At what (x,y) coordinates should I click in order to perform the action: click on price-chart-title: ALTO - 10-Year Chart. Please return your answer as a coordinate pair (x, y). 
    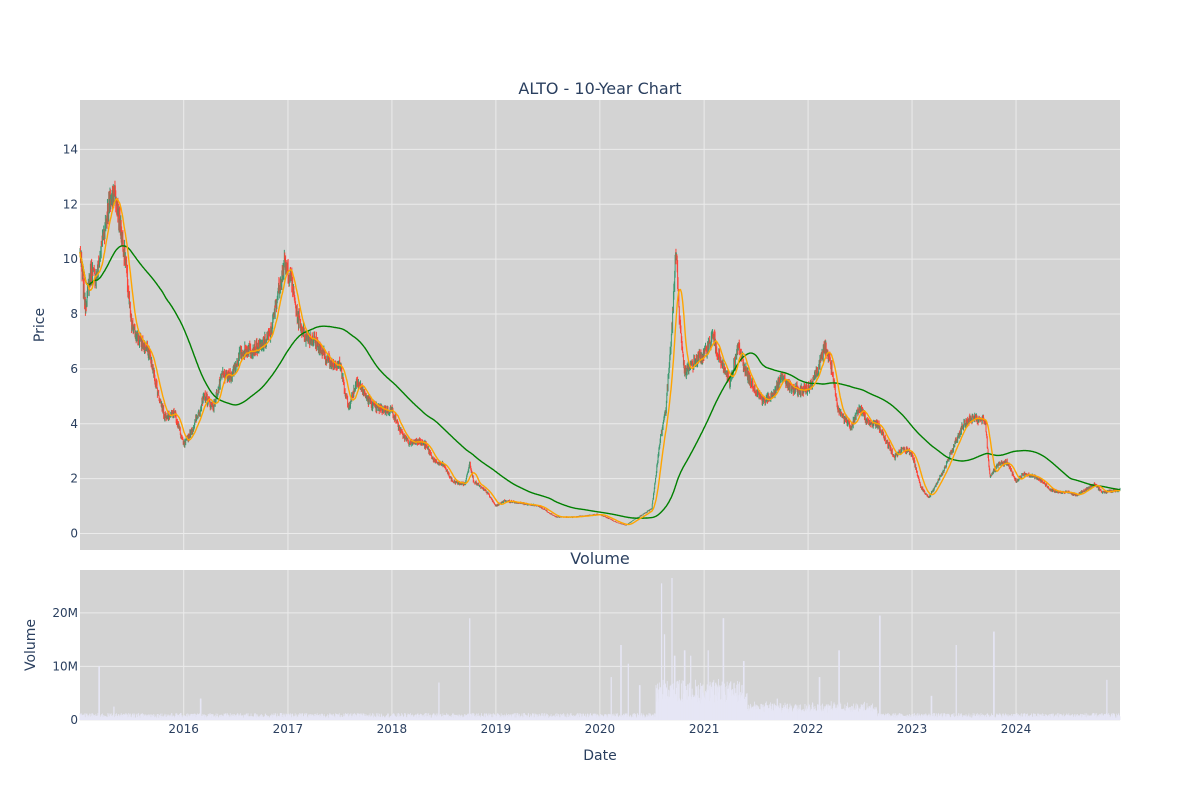
    Looking at the image, I should click on (599, 88).